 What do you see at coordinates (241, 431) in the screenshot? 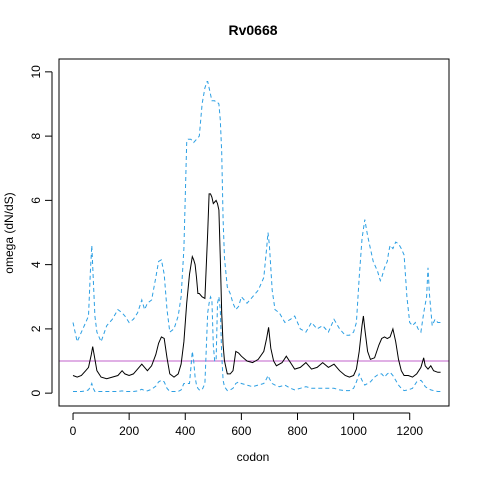
I see `x-tick-label: 600` at bounding box center [241, 431].